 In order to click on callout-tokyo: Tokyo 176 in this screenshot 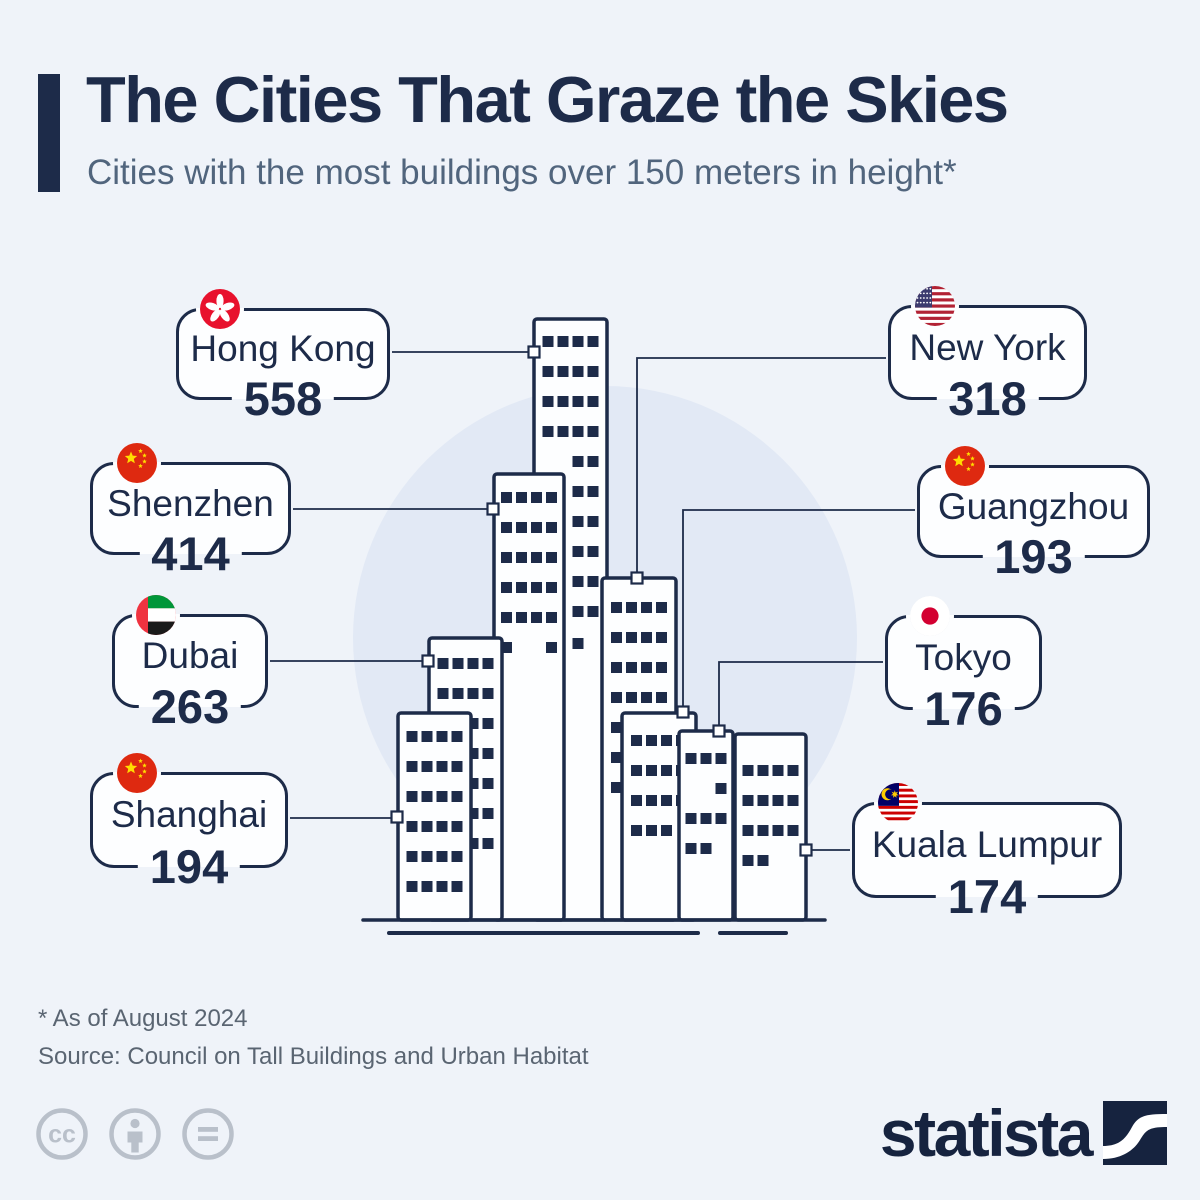, I will do `click(963, 663)`.